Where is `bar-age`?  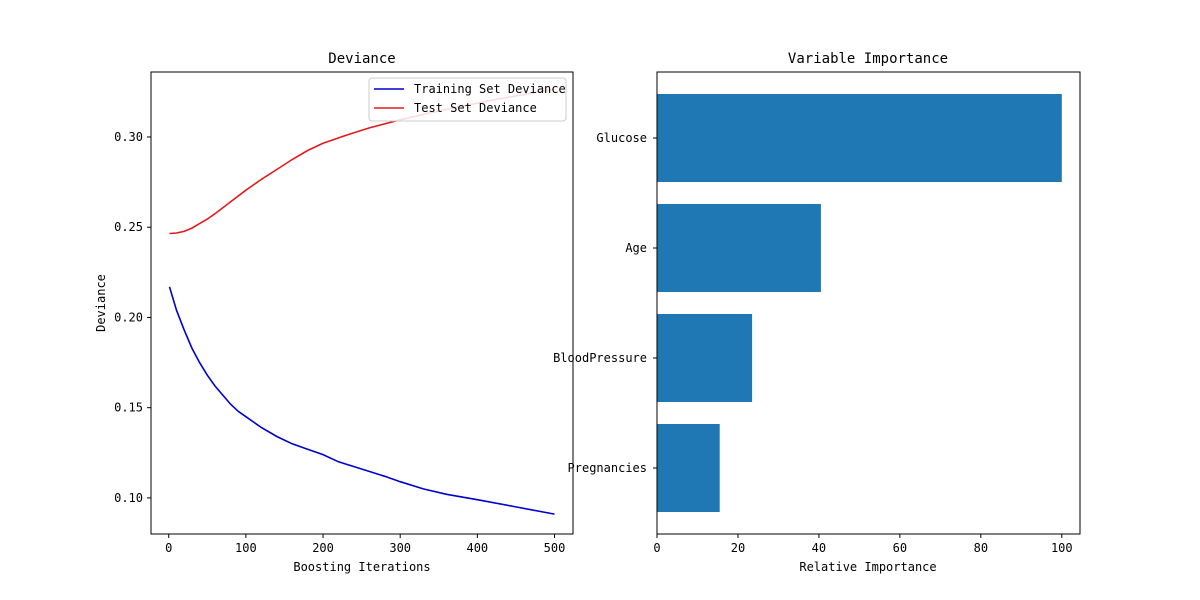 bar-age is located at coordinates (739, 248).